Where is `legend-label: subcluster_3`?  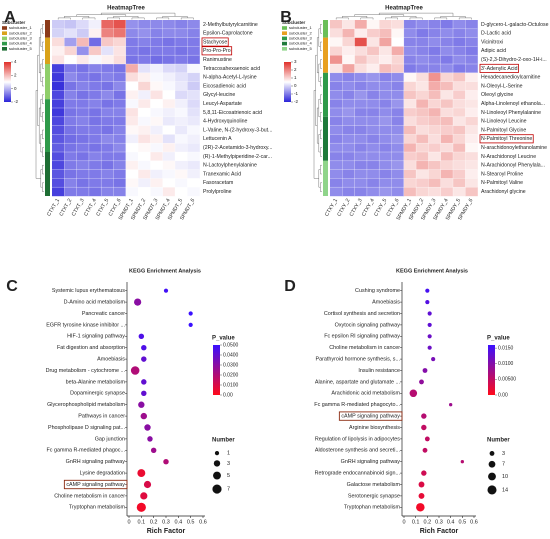
legend-label: subcluster_3 is located at coordinates (300, 37).